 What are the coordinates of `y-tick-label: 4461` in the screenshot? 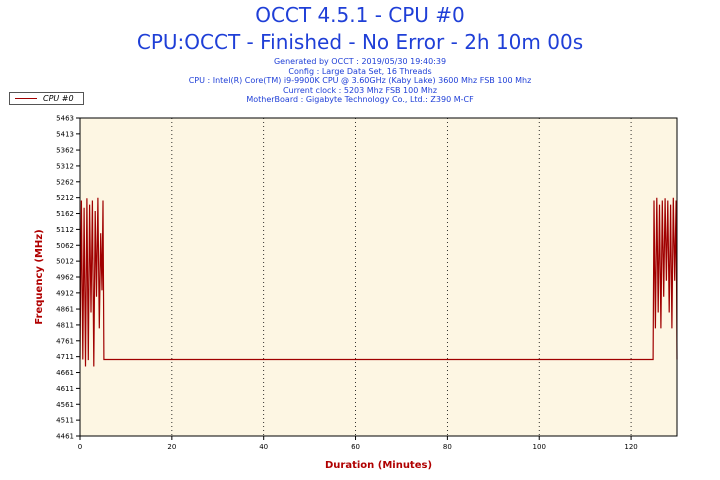 It's located at (65, 437).